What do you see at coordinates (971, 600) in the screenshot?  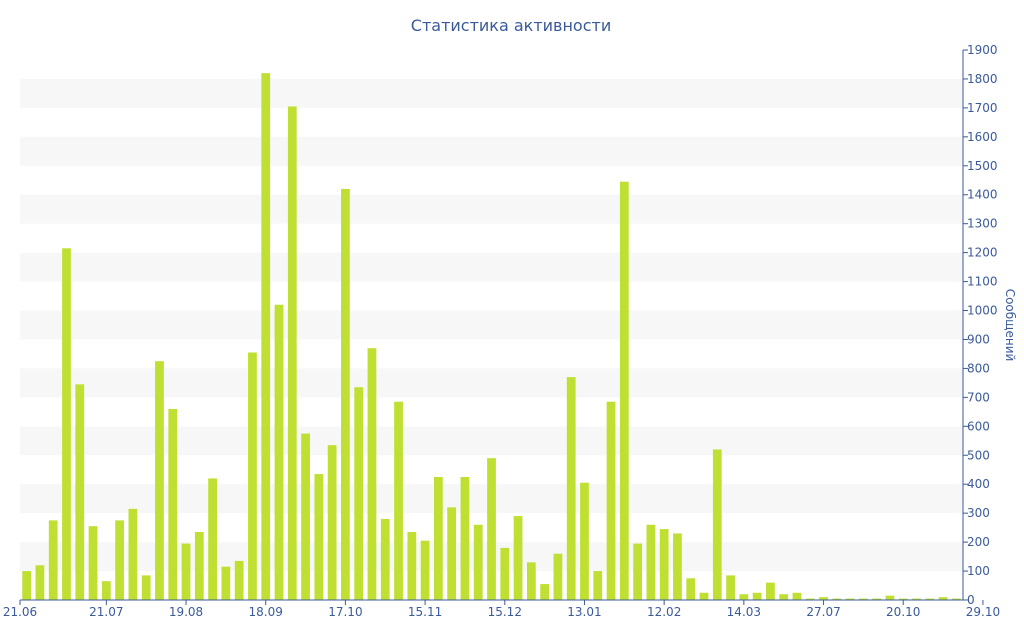 I see `y-tick-label: 0` at bounding box center [971, 600].